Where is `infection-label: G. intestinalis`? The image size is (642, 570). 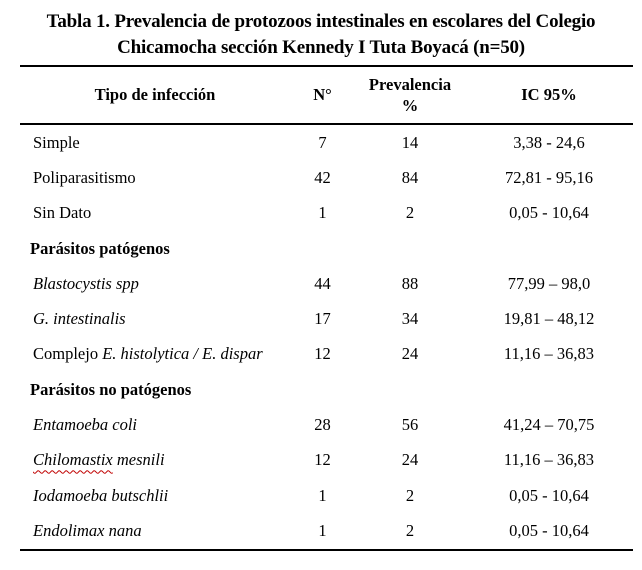 infection-label: G. intestinalis is located at coordinates (155, 319).